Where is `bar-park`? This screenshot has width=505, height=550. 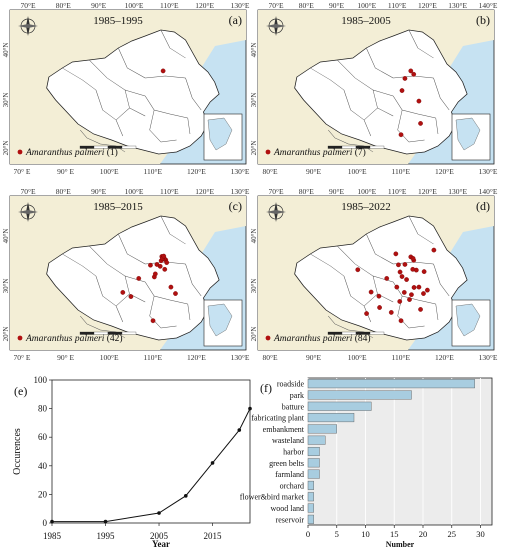
bar-park is located at coordinates (359, 395).